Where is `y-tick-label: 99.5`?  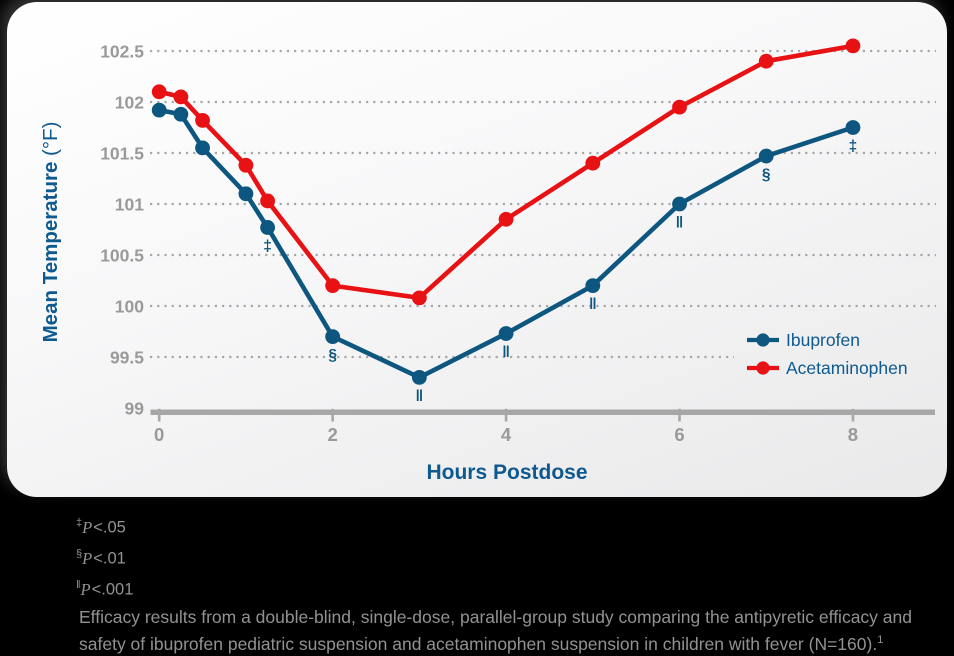 y-tick-label: 99.5 is located at coordinates (127, 358).